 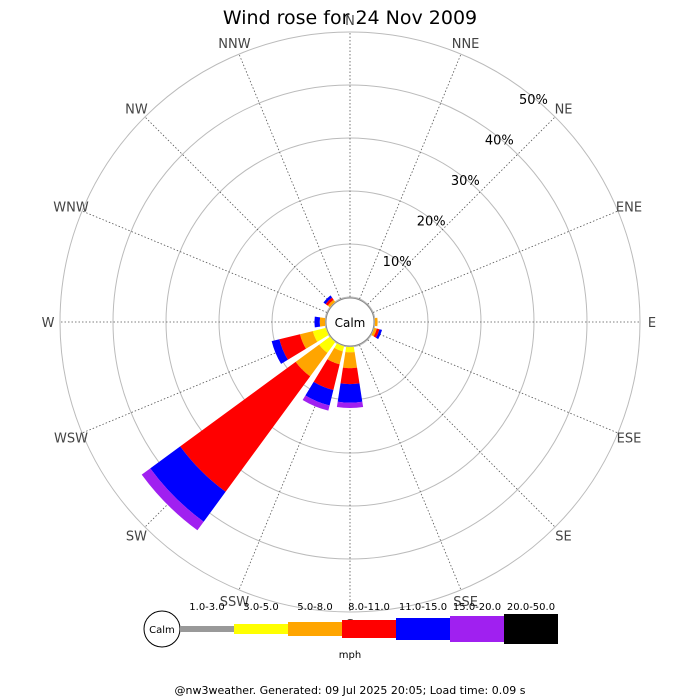 I want to click on direction-label-nne: NNE, so click(x=466, y=44).